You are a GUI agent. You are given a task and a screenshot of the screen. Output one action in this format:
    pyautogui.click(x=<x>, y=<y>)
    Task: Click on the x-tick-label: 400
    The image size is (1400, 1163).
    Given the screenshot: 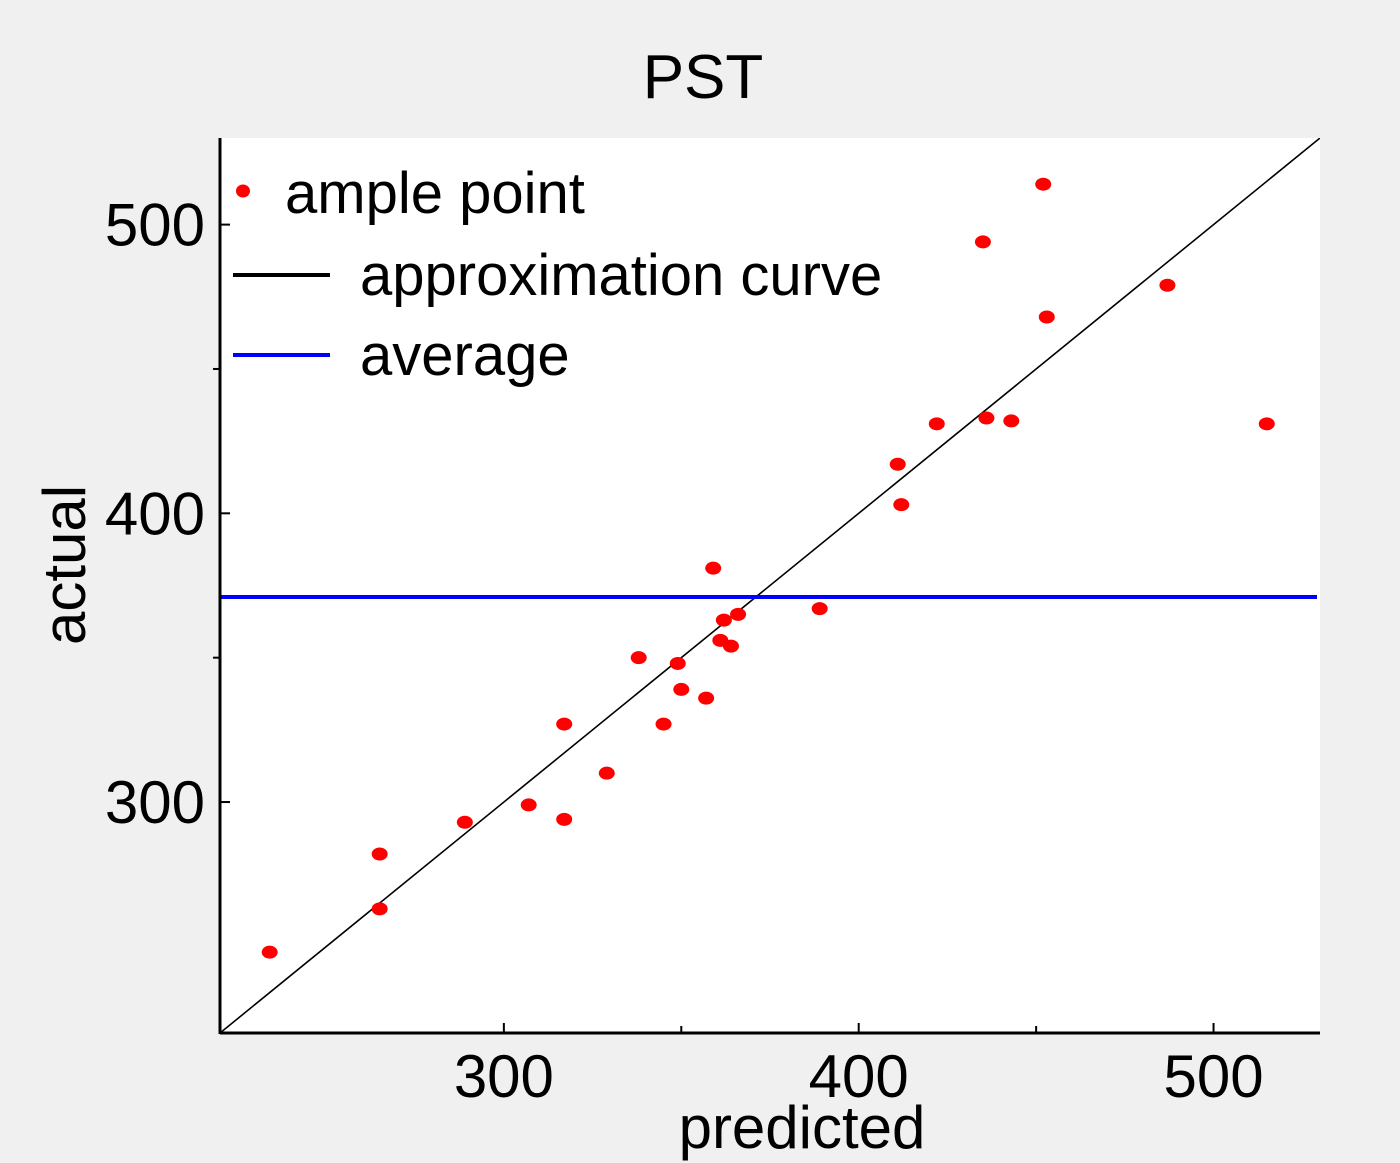 What is the action you would take?
    pyautogui.click(x=859, y=1076)
    